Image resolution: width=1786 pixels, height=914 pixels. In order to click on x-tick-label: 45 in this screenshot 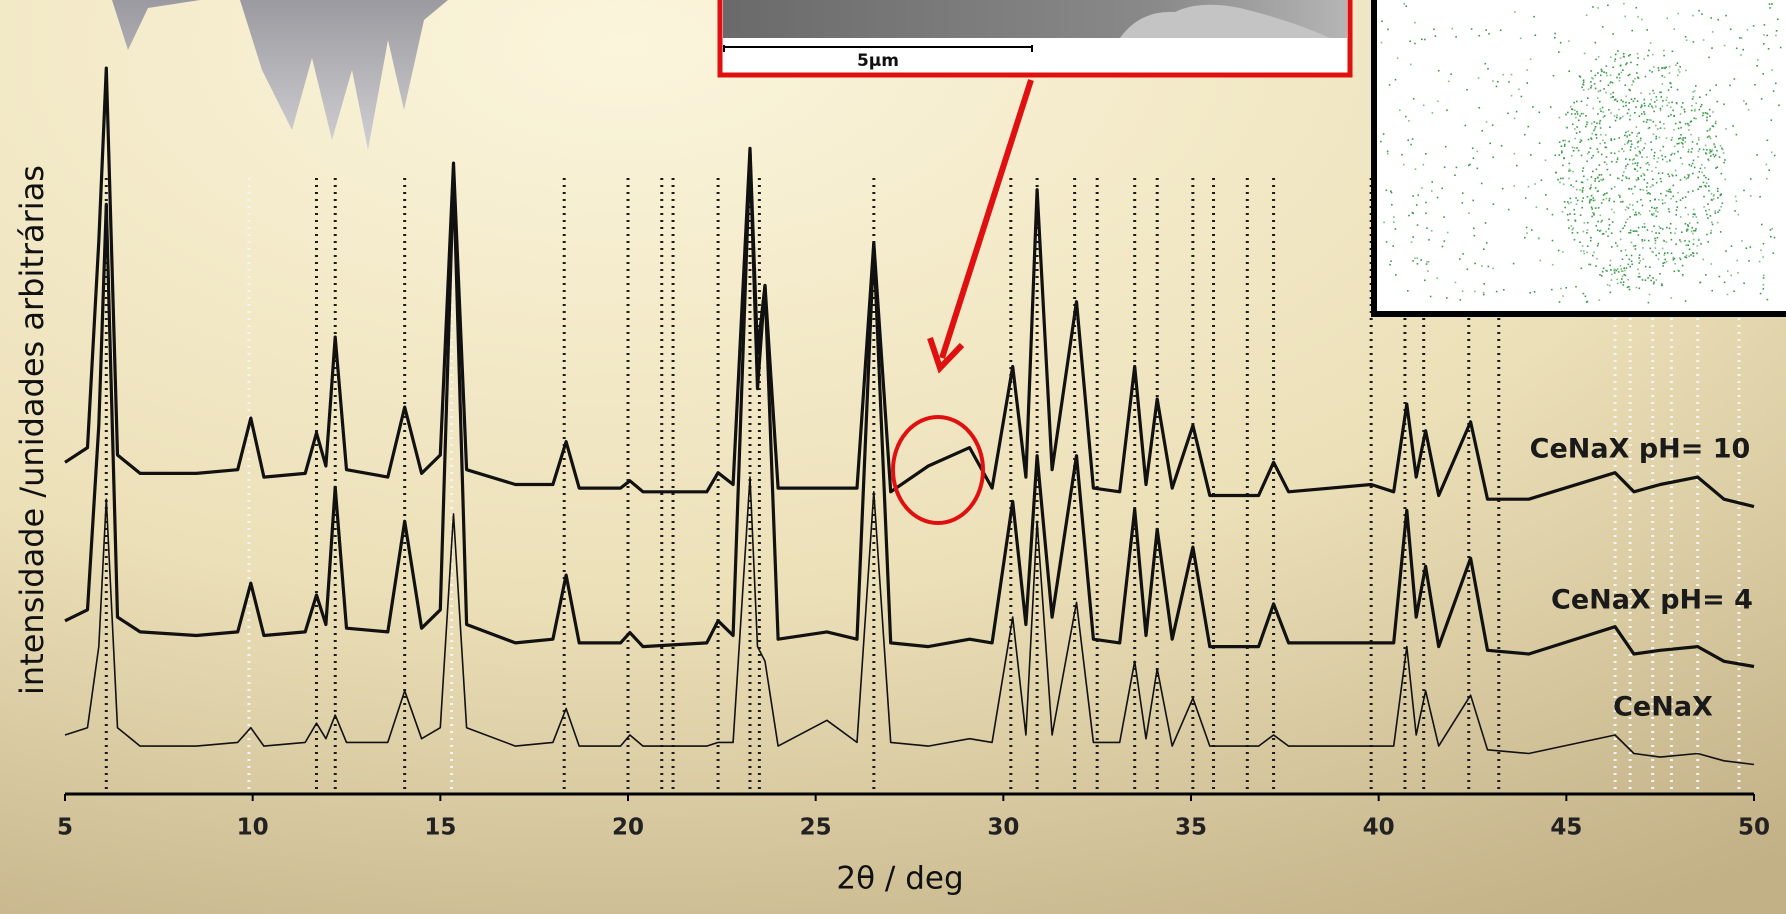, I will do `click(1566, 828)`.